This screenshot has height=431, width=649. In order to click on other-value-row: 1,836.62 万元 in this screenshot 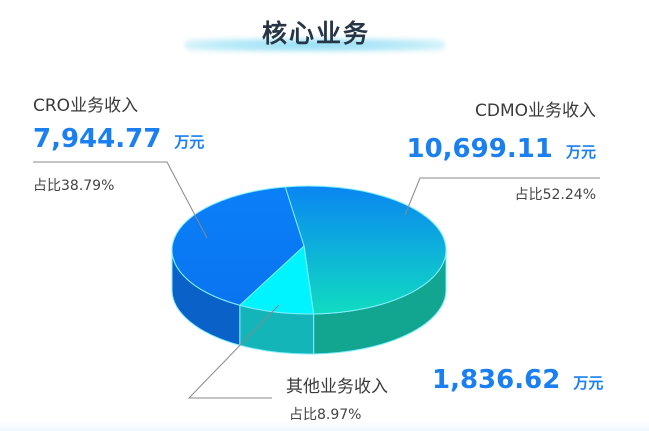, I will do `click(517, 380)`.